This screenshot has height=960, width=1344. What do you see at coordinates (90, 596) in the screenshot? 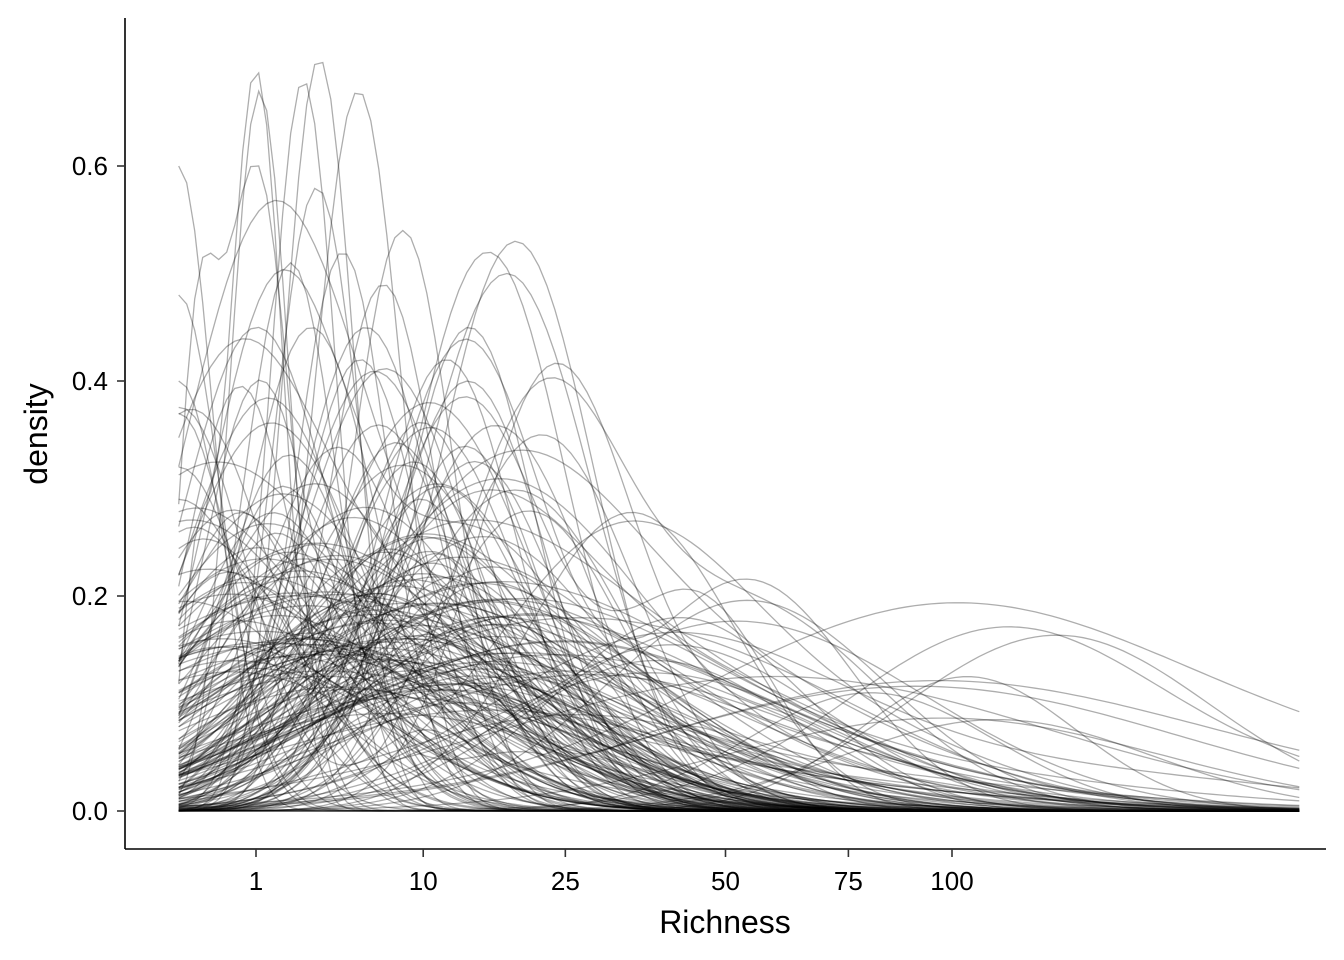
I see `y-tick-label: 0.2` at bounding box center [90, 596].